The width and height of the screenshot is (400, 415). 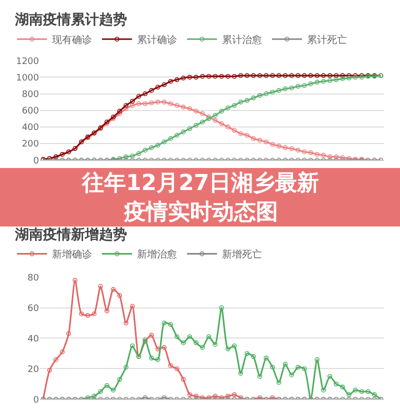 What do you see at coordinates (31, 128) in the screenshot?
I see `y-tick-label: 400` at bounding box center [31, 128].